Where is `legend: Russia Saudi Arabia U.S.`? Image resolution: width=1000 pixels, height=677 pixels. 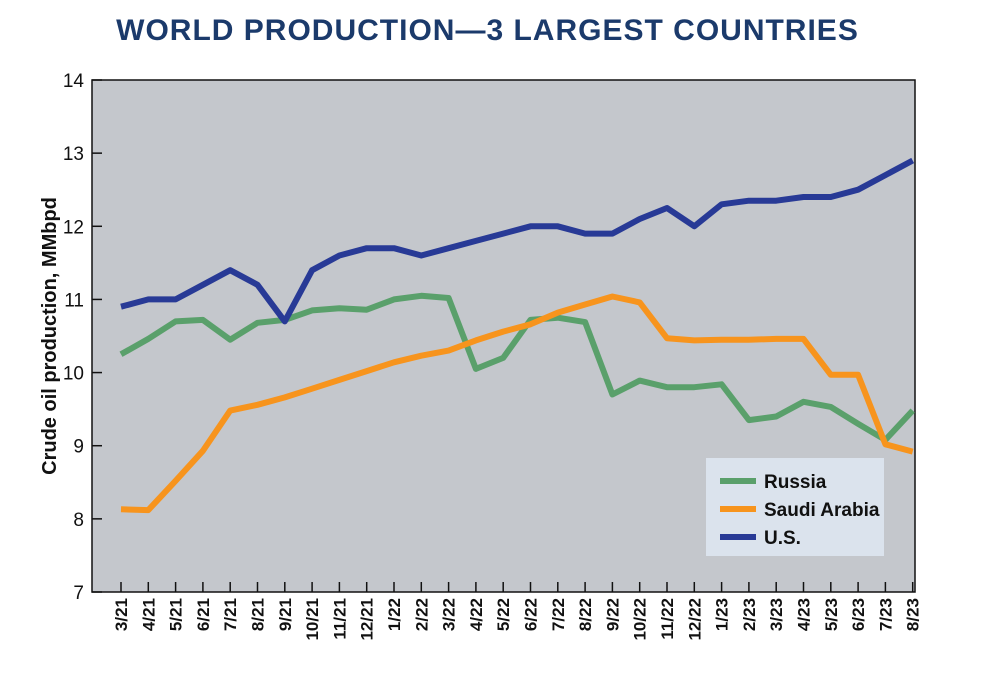
legend: Russia Saudi Arabia U.S. is located at coordinates (795, 507).